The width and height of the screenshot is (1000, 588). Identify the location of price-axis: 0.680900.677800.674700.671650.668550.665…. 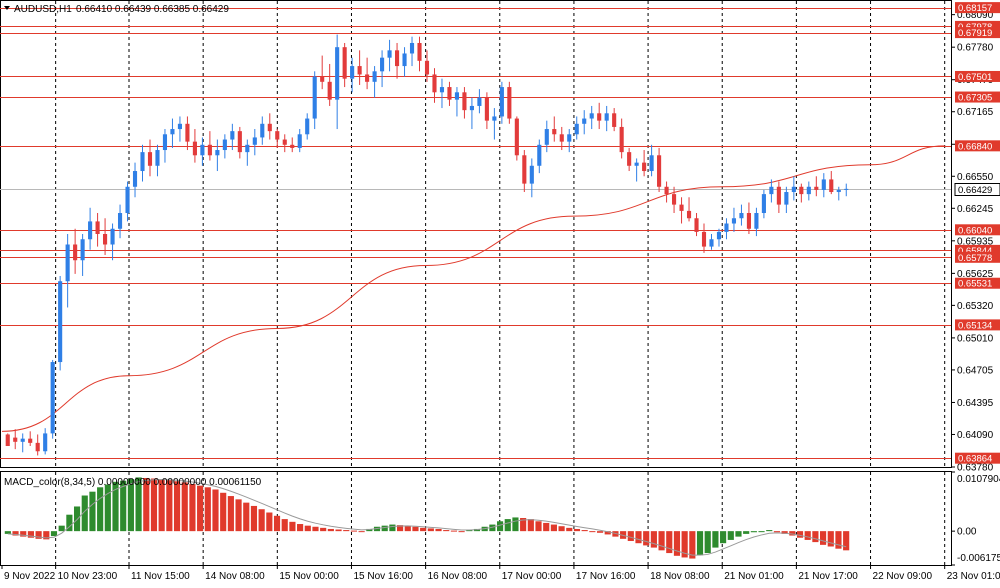
(975, 238).